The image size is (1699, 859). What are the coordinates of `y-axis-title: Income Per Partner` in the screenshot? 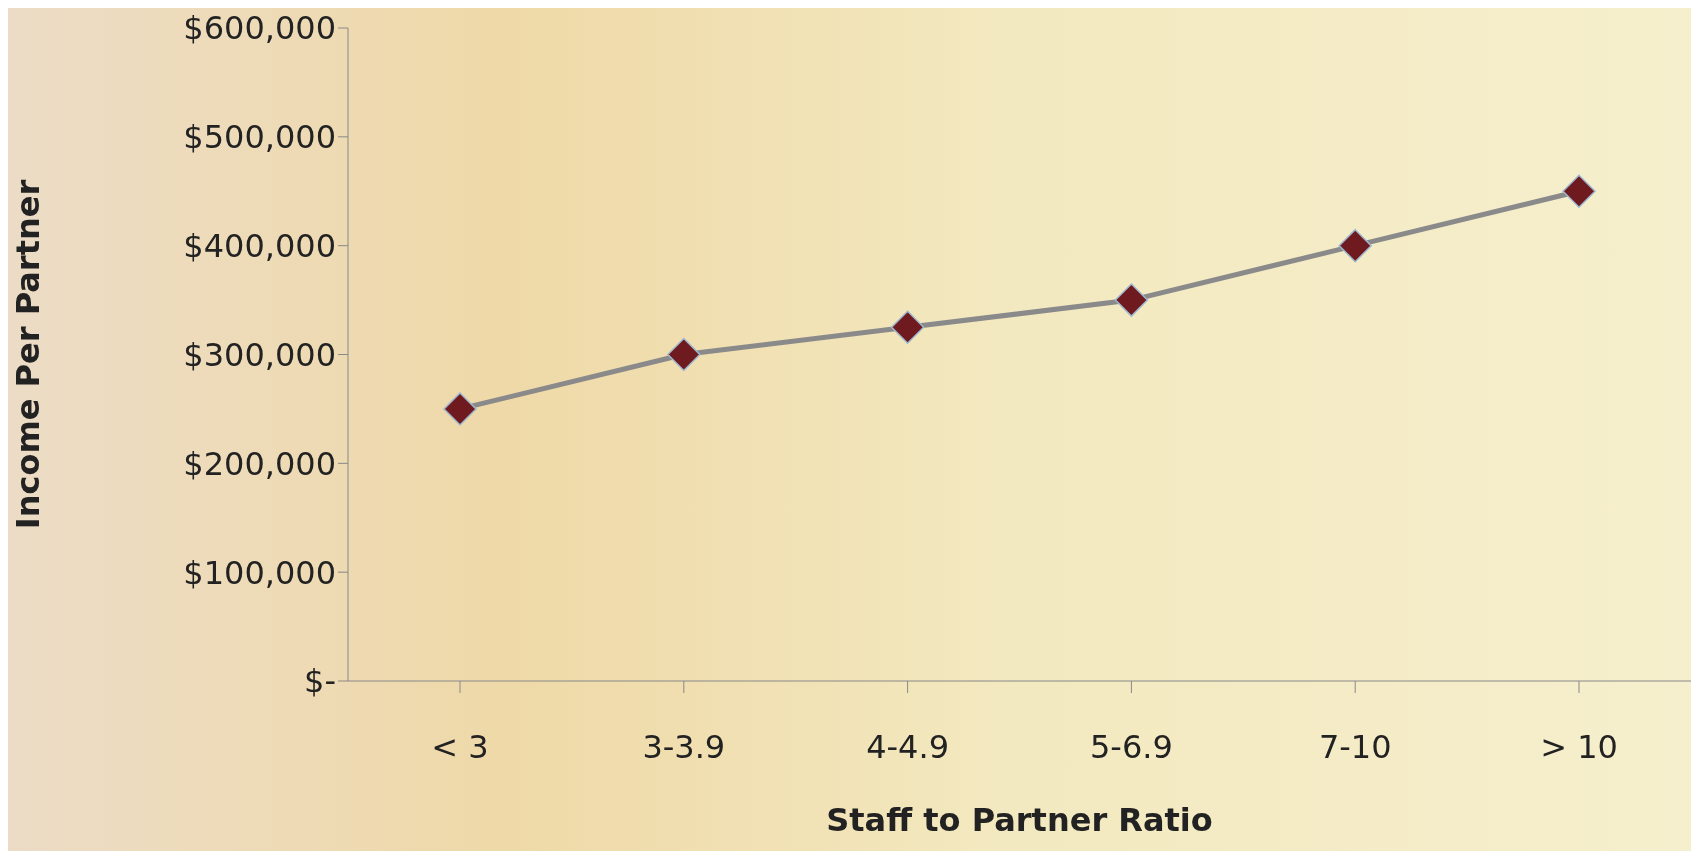 It's located at (28, 354).